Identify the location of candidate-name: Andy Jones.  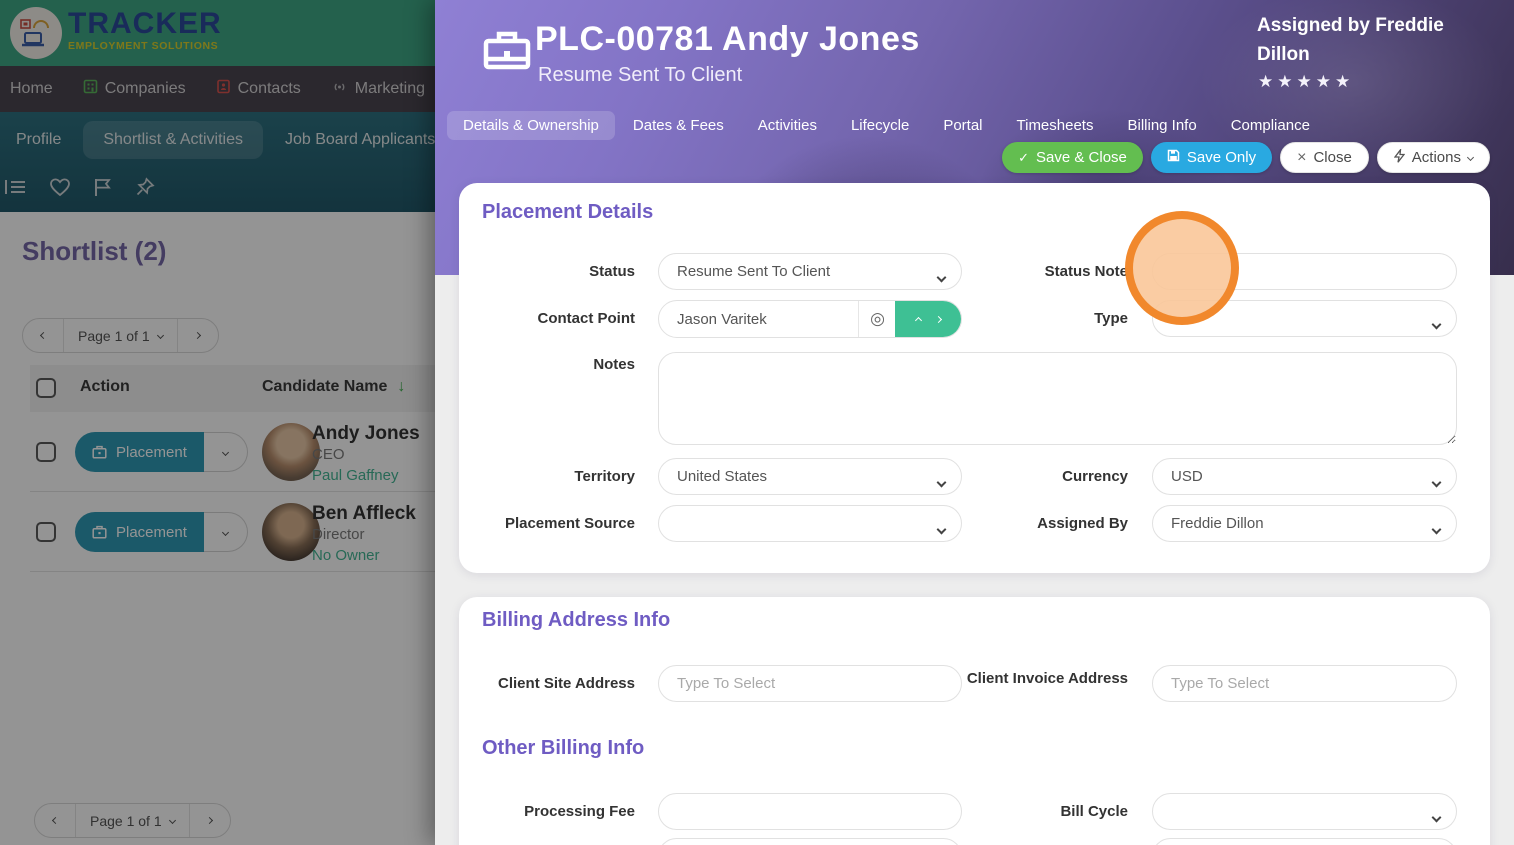
(366, 433).